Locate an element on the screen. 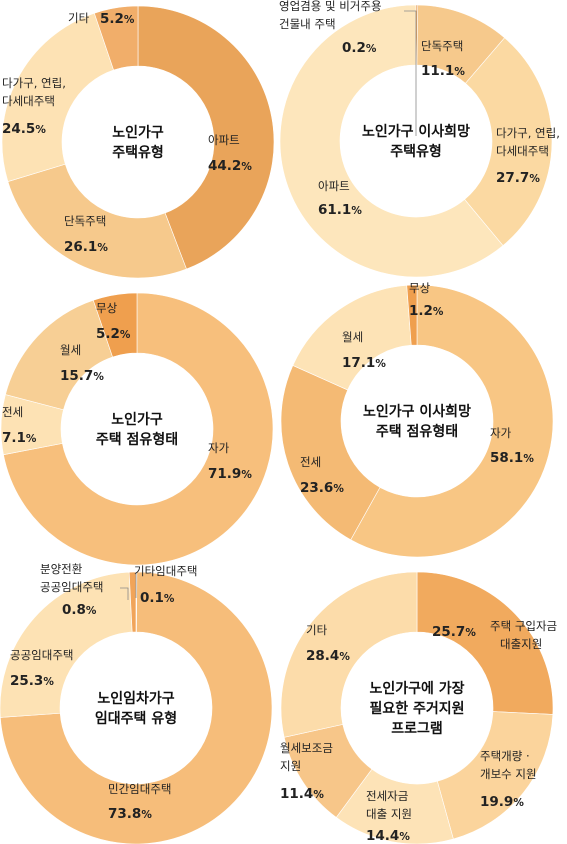  slice-value: 27.7% is located at coordinates (518, 178).